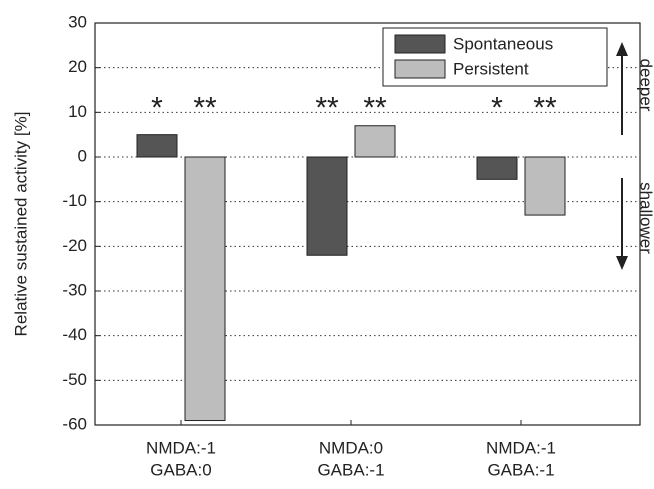  I want to click on annotation: shallower, so click(645, 218).